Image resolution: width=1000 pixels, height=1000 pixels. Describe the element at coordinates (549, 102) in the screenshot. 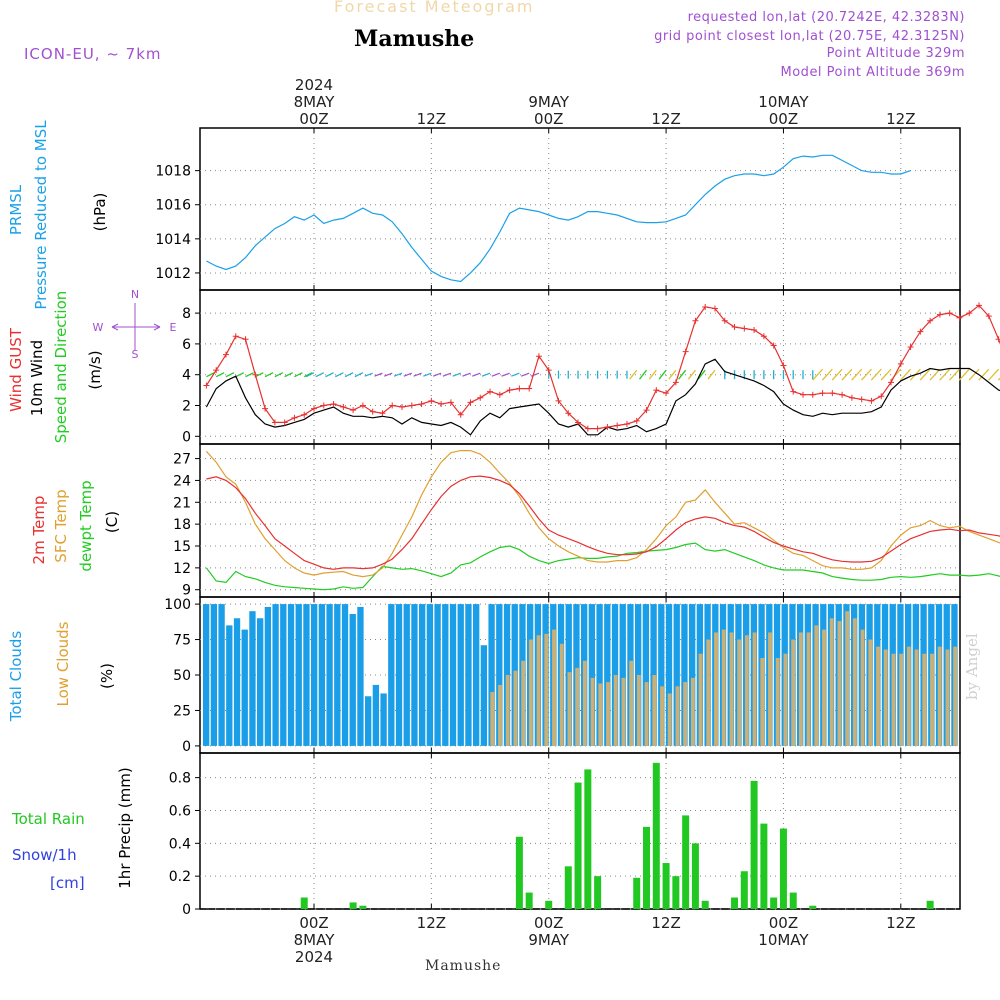

I see `top-time-line: 9MAY` at that location.